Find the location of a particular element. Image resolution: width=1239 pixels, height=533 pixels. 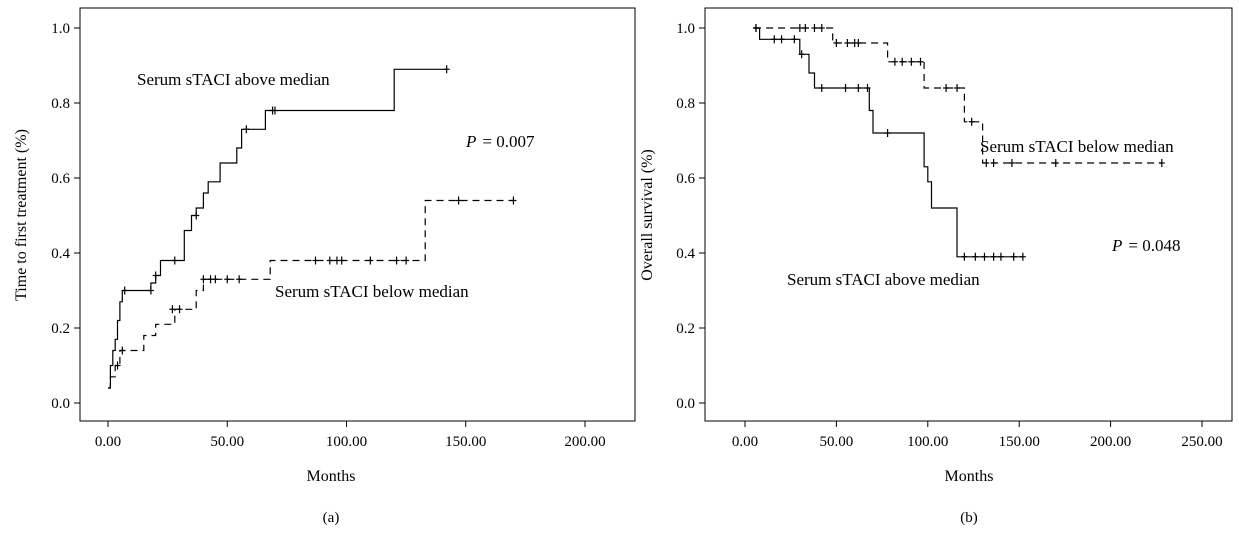

x-tick-label: 250.00 is located at coordinates (1201, 442).